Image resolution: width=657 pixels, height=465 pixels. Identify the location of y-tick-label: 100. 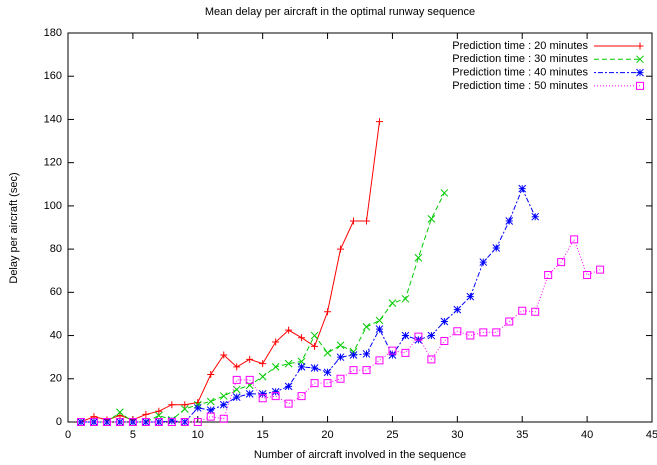
(53, 206).